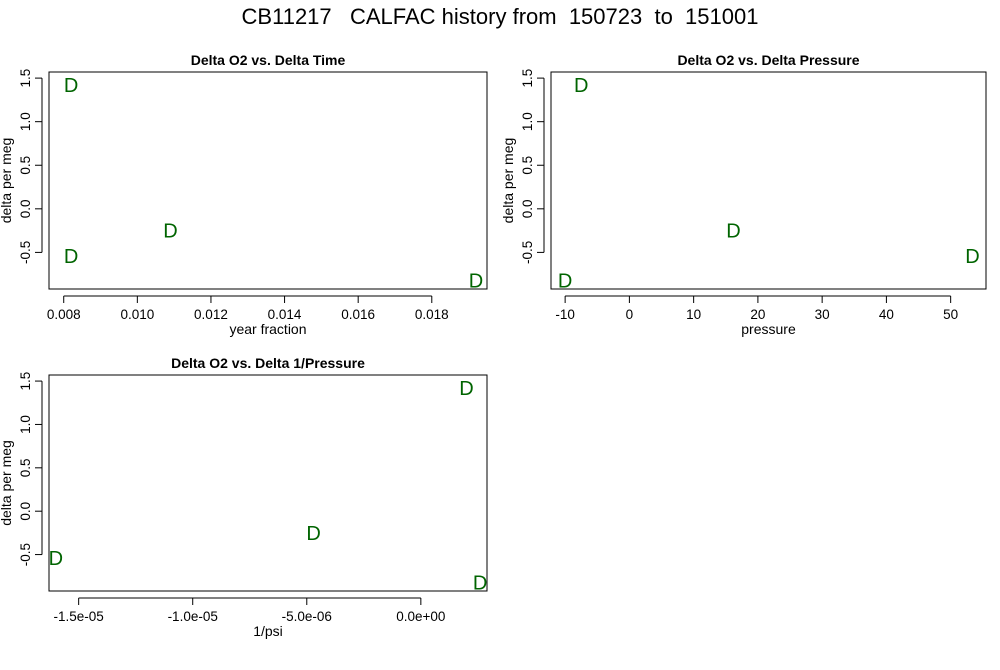 The height and width of the screenshot is (670, 1000). I want to click on data-point-0-2: D, so click(170, 232).